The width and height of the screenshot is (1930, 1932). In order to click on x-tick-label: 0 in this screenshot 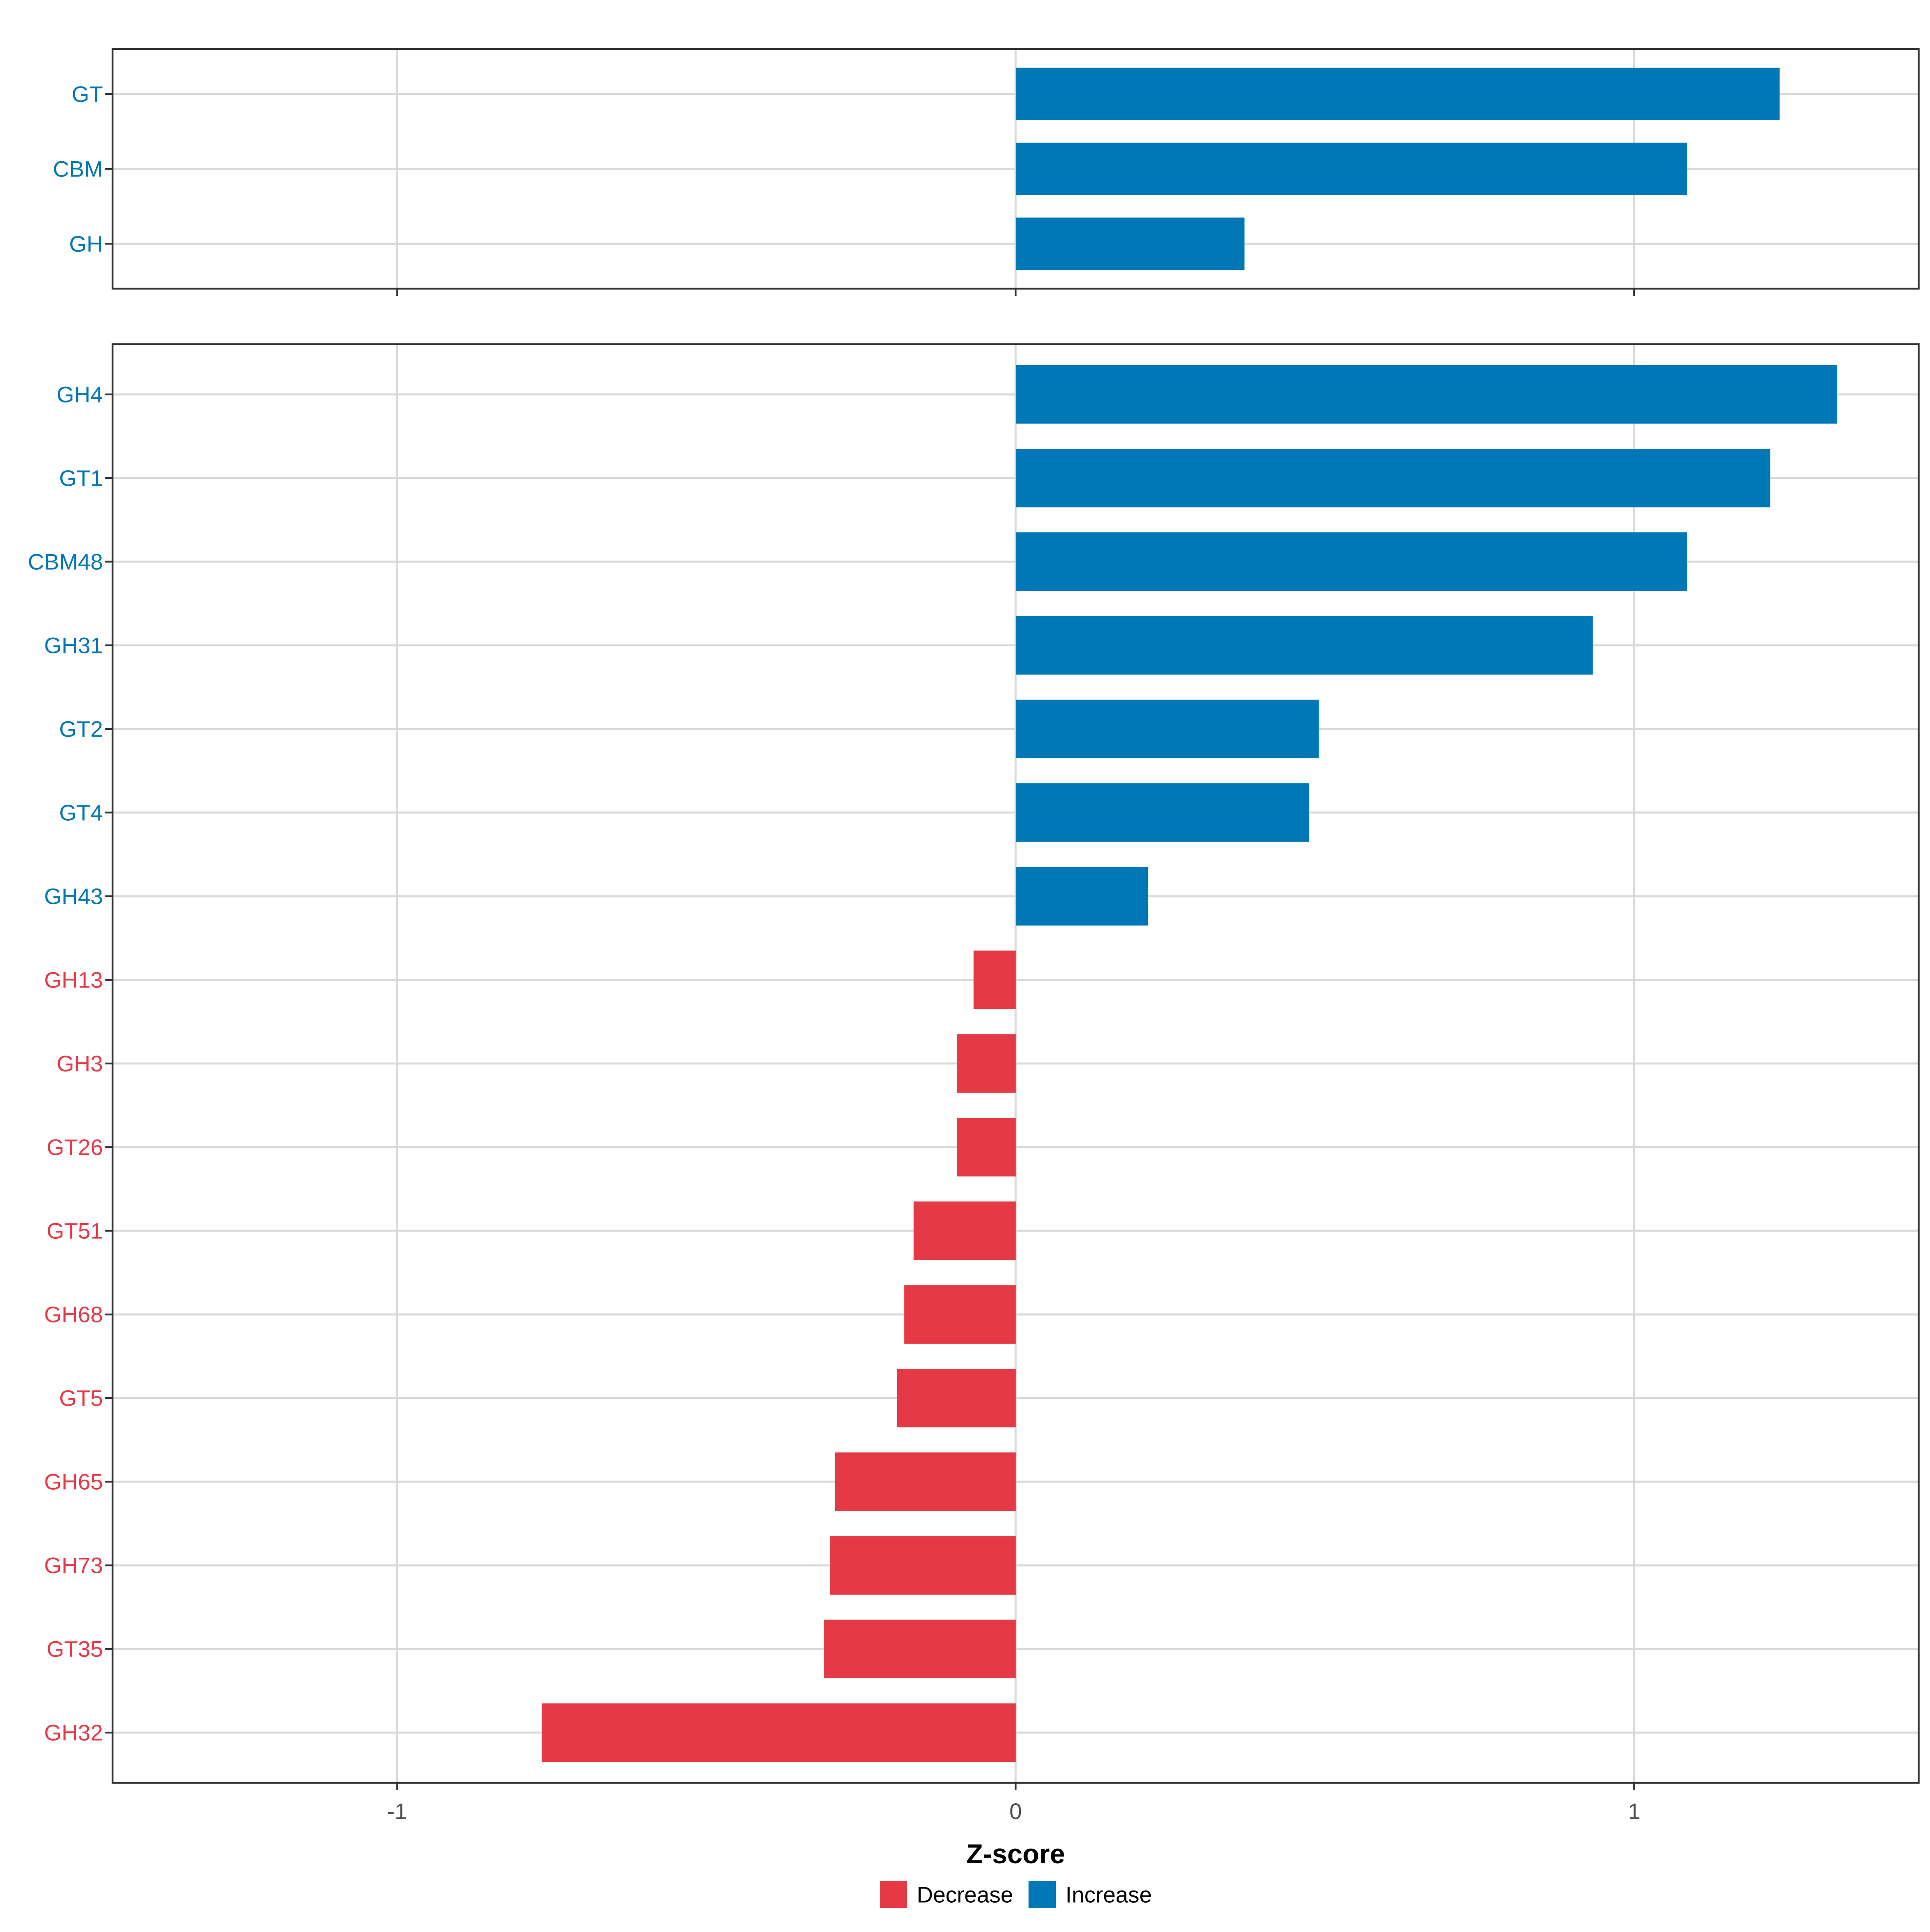, I will do `click(1015, 1811)`.